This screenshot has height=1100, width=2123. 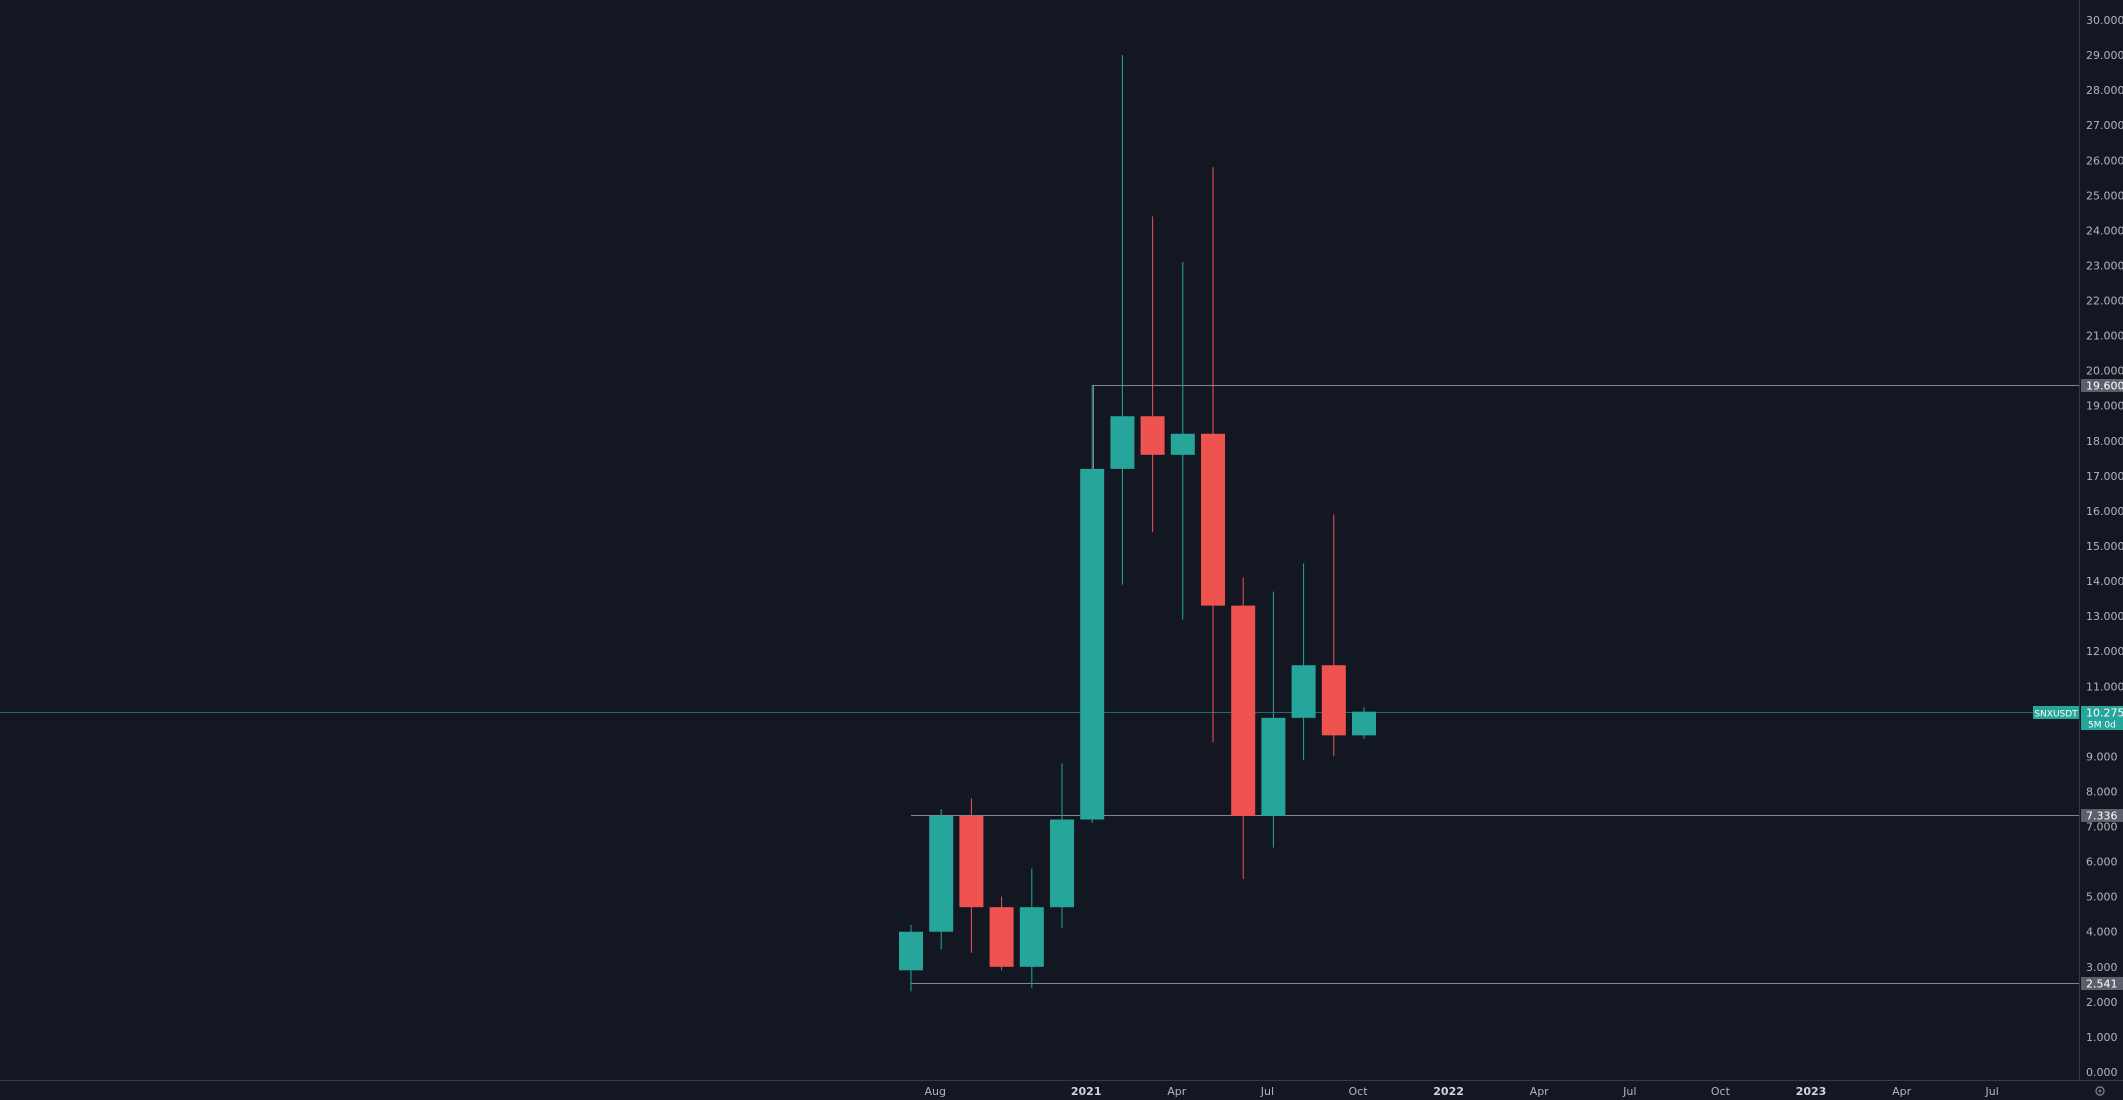 What do you see at coordinates (2102, 932) in the screenshot?
I see `y-tick-label: 4.000` at bounding box center [2102, 932].